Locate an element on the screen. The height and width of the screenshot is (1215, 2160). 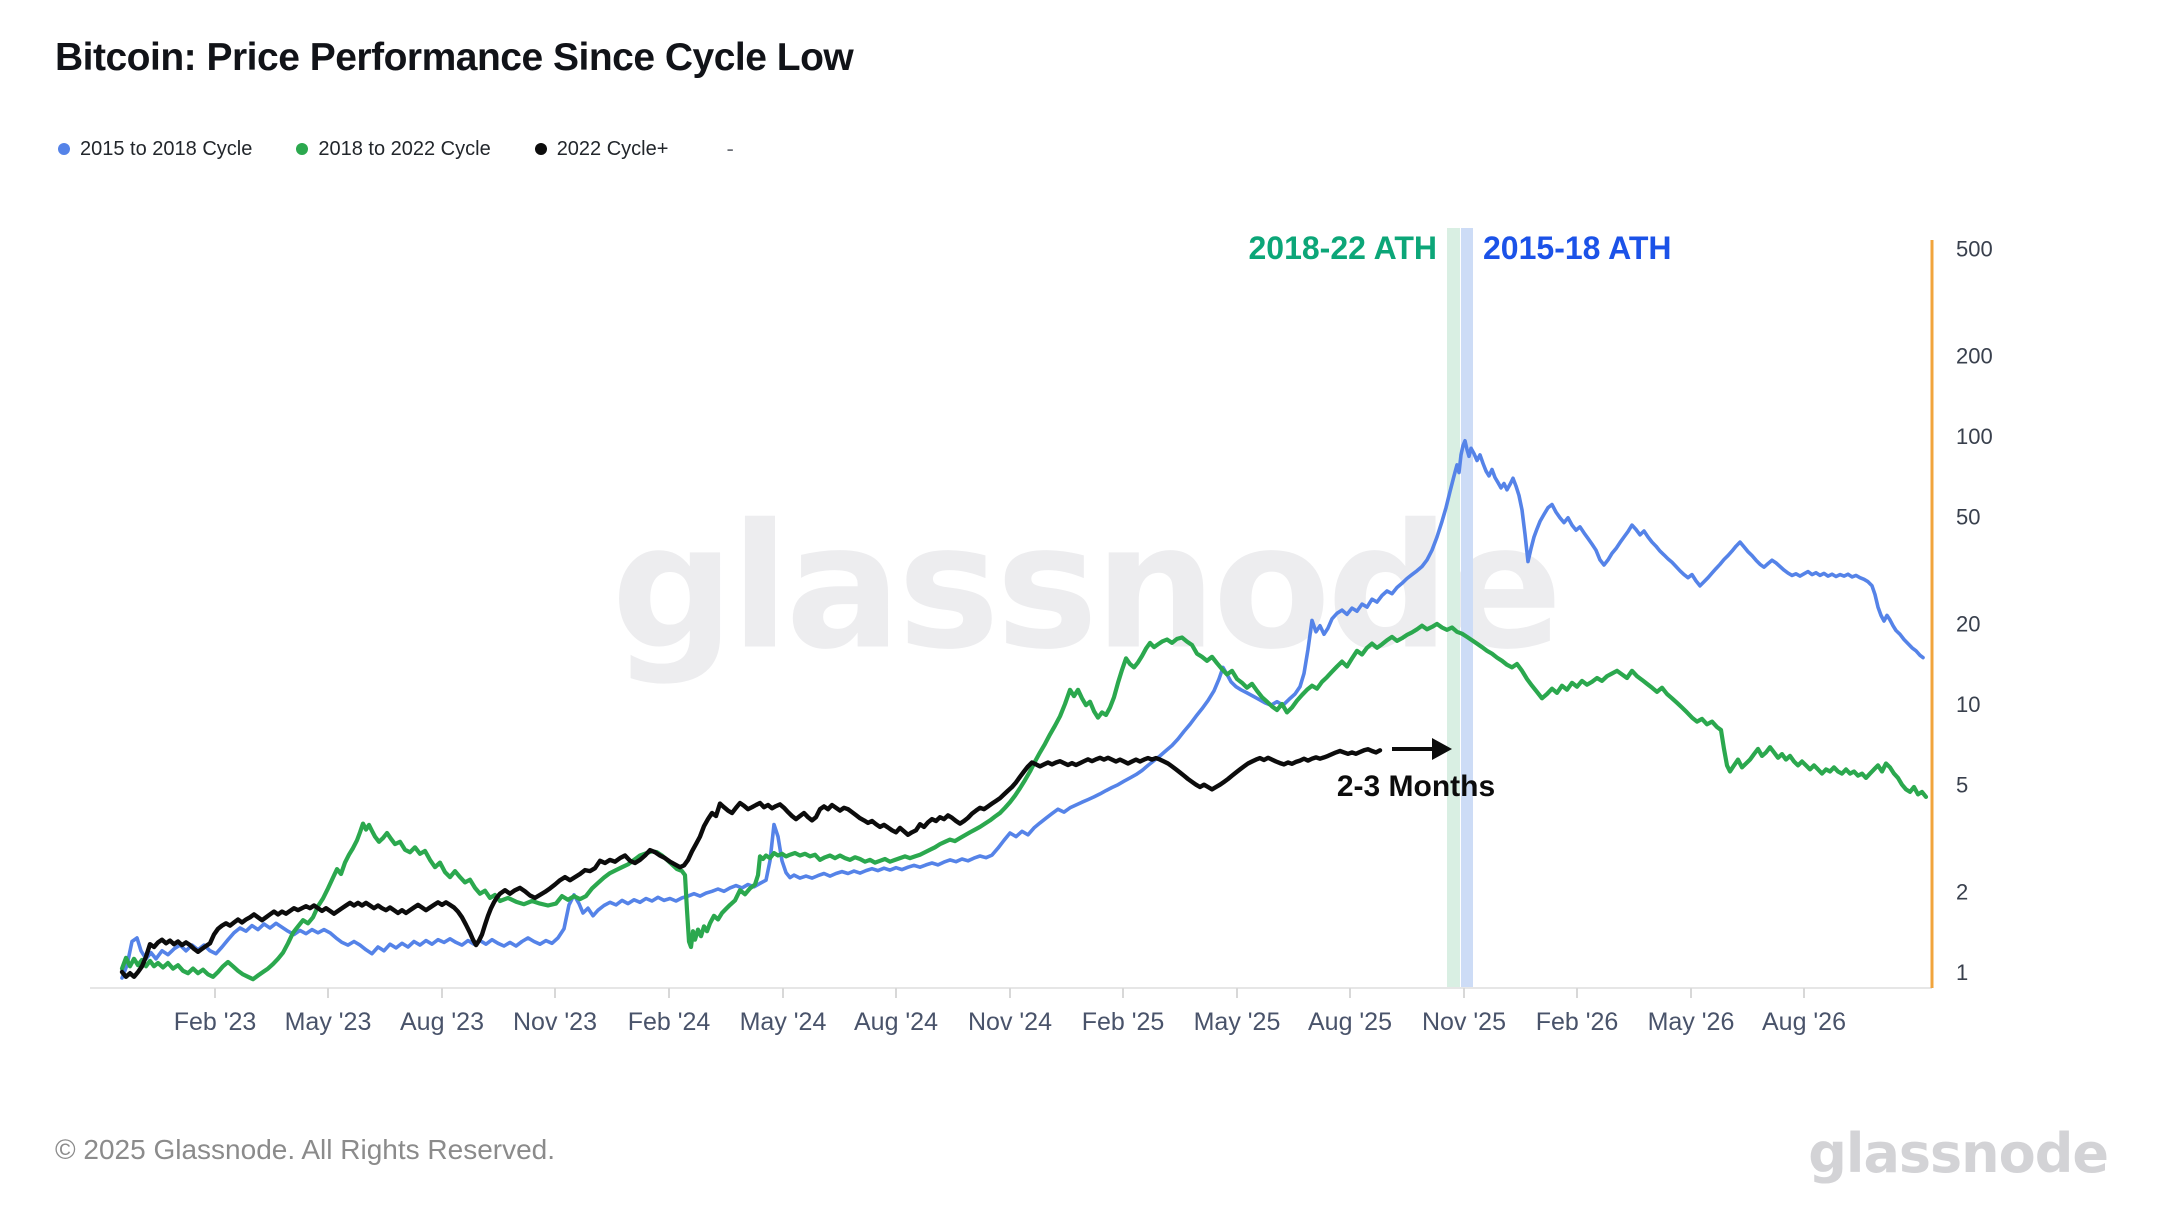
x-tick-label: Nov '23 is located at coordinates (555, 1022).